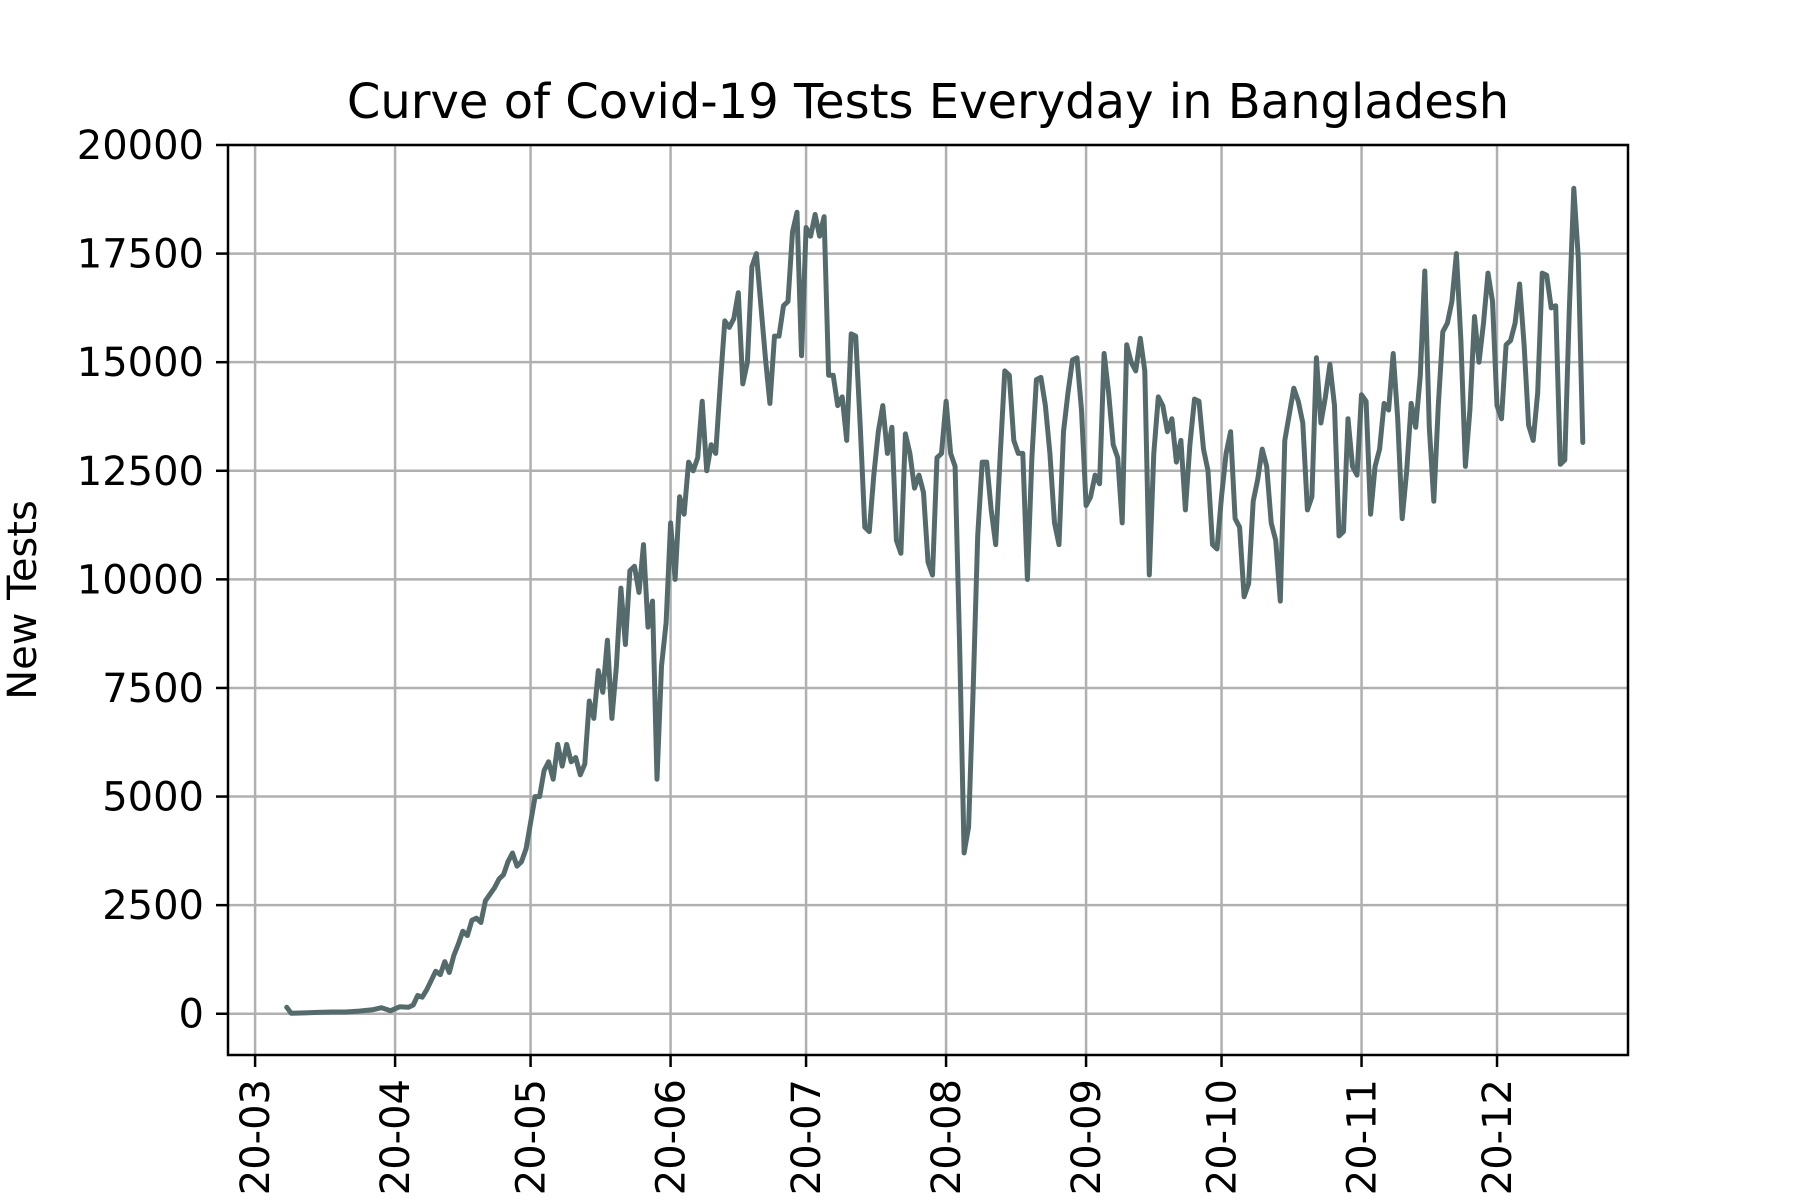 The height and width of the screenshot is (1200, 1800). What do you see at coordinates (140, 255) in the screenshot?
I see `y-tick-label: 17500` at bounding box center [140, 255].